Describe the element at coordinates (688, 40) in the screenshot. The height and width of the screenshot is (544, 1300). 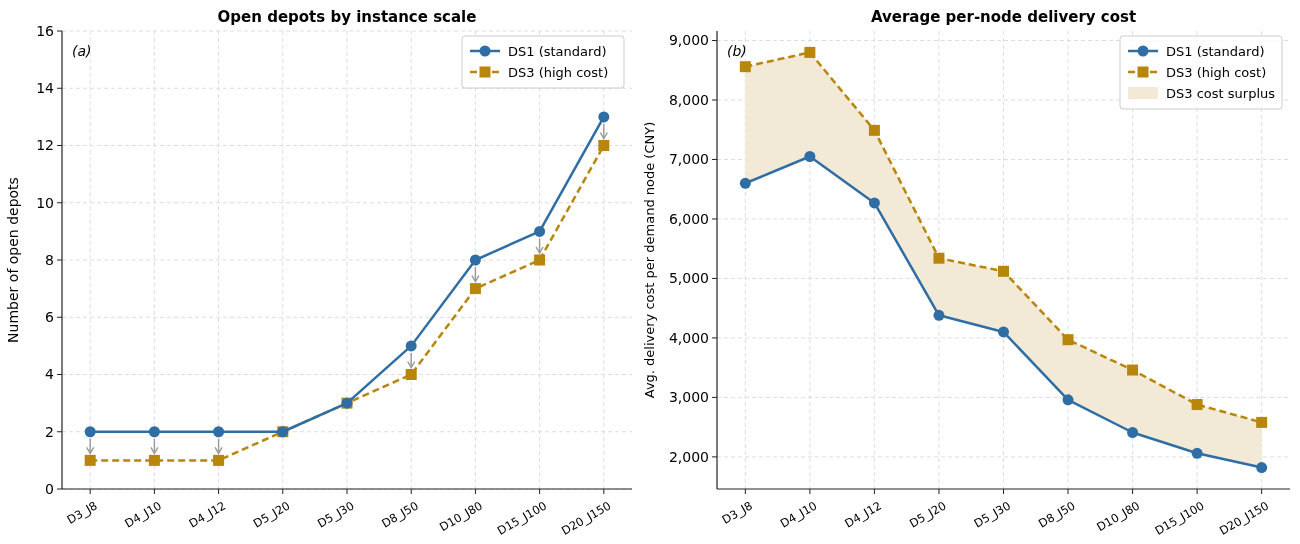
I see `y-tick-label: 9,000` at that location.